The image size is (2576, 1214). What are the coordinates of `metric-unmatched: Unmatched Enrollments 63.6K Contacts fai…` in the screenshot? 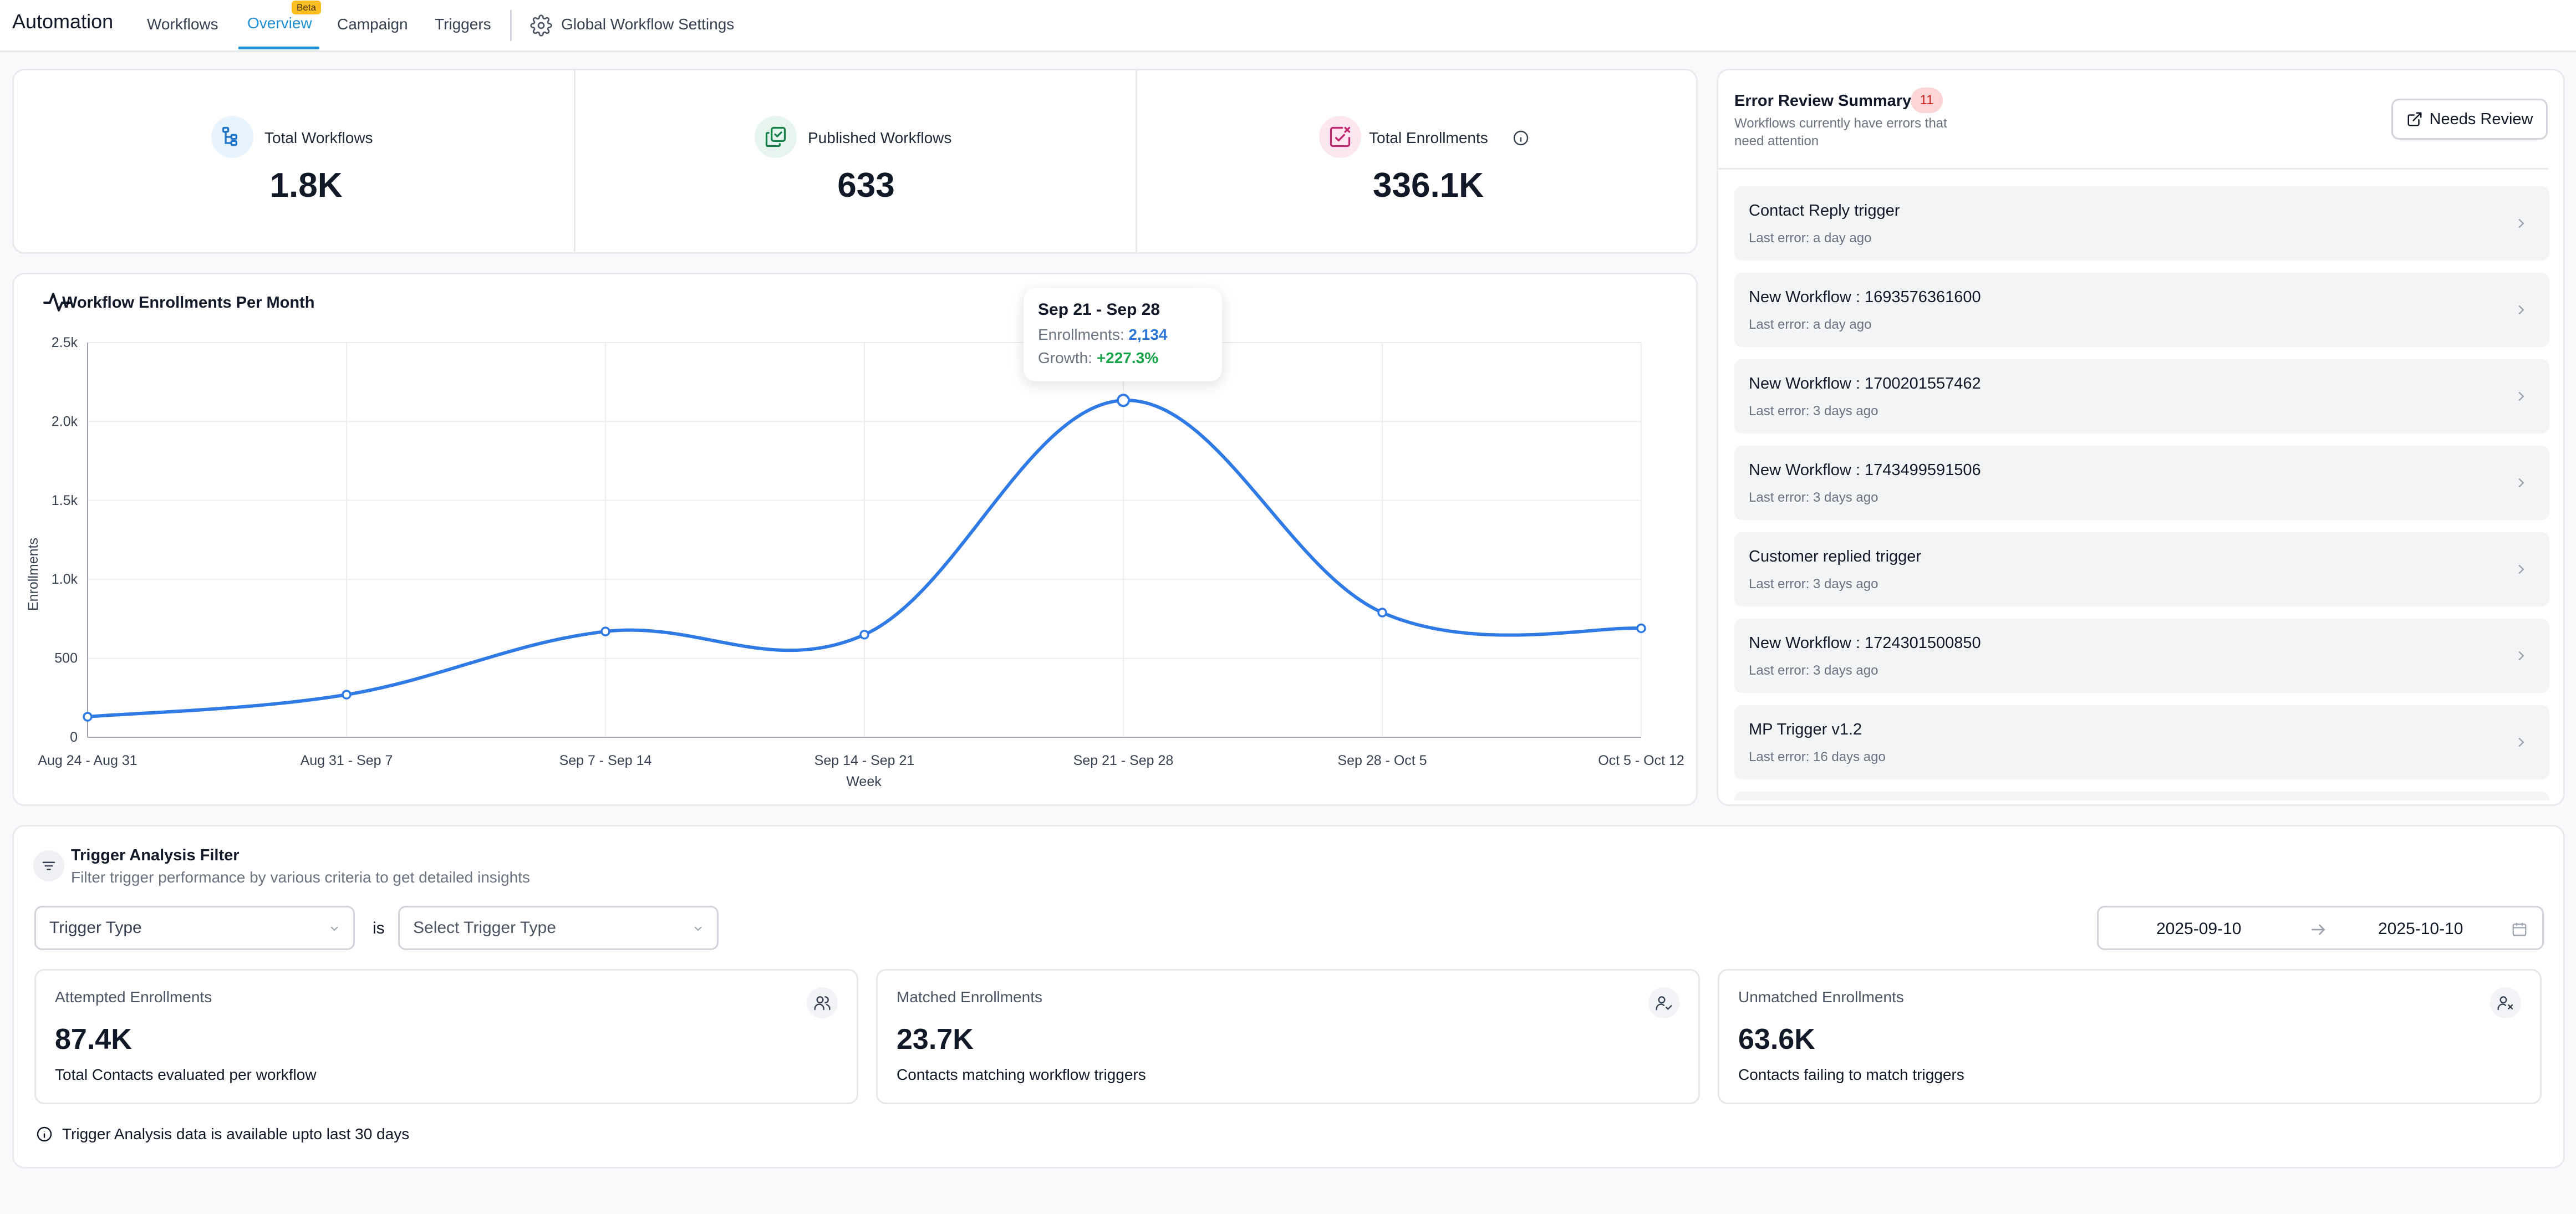 It's located at (2130, 1036).